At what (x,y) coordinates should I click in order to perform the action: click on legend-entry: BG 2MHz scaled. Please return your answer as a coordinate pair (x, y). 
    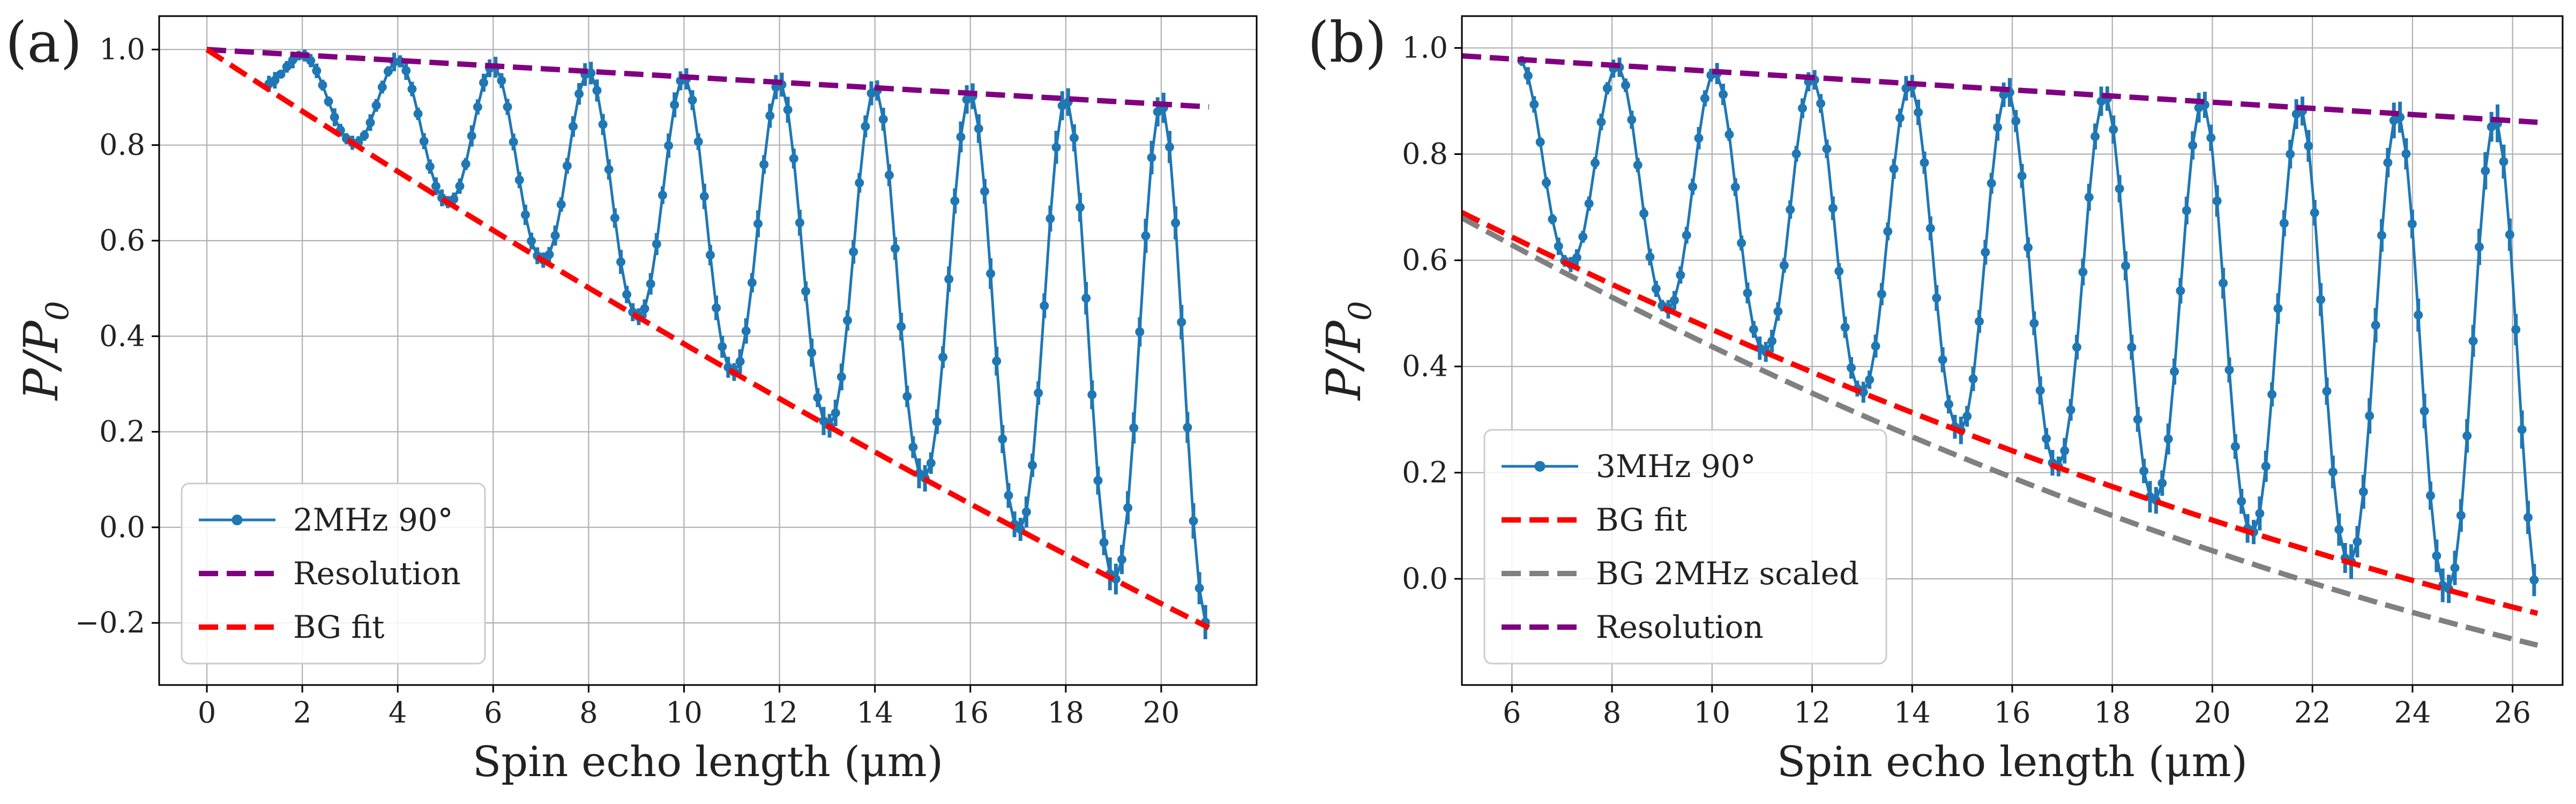
    Looking at the image, I should click on (1728, 573).